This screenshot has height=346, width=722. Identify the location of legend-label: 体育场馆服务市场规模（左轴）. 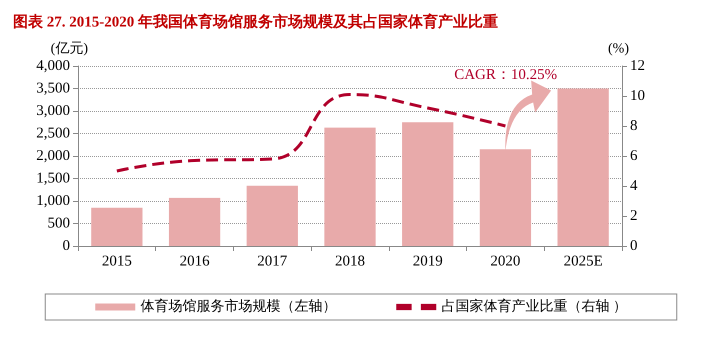
(238, 306).